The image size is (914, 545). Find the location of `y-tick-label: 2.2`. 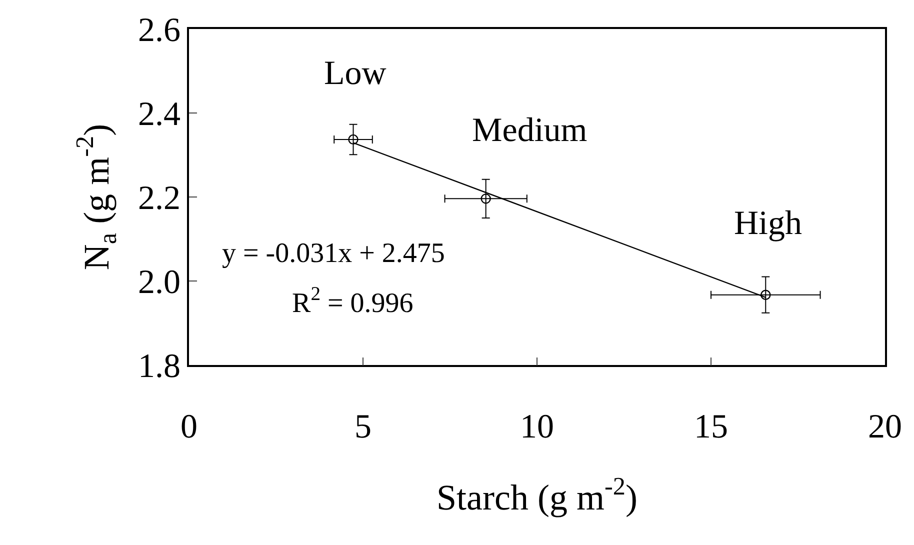

y-tick-label: 2.2 is located at coordinates (159, 198).